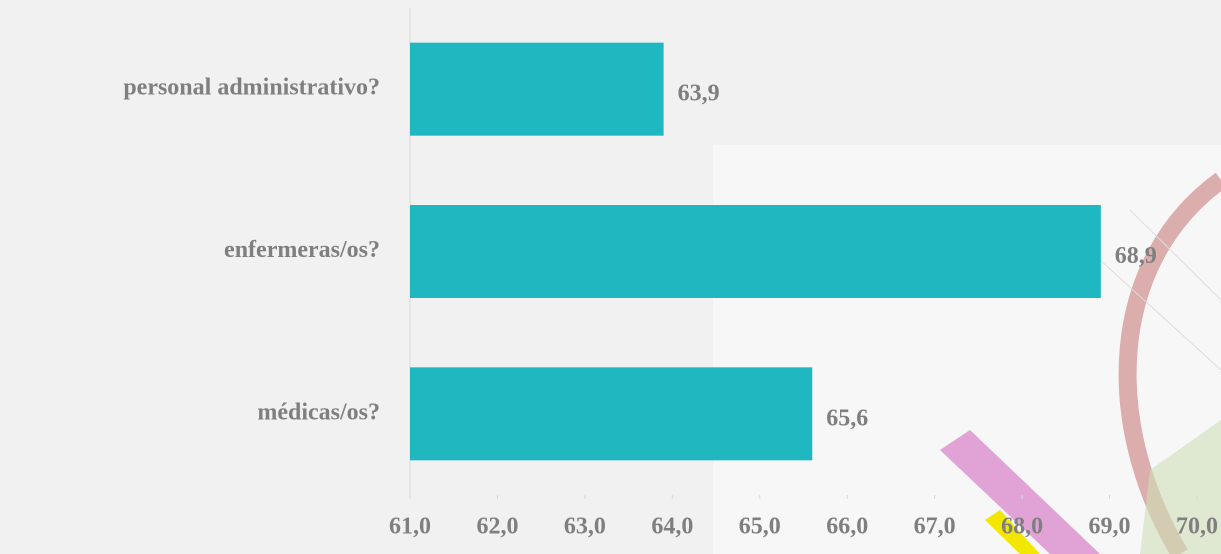  What do you see at coordinates (1110, 527) in the screenshot?
I see `x-tick-label: 69,0` at bounding box center [1110, 527].